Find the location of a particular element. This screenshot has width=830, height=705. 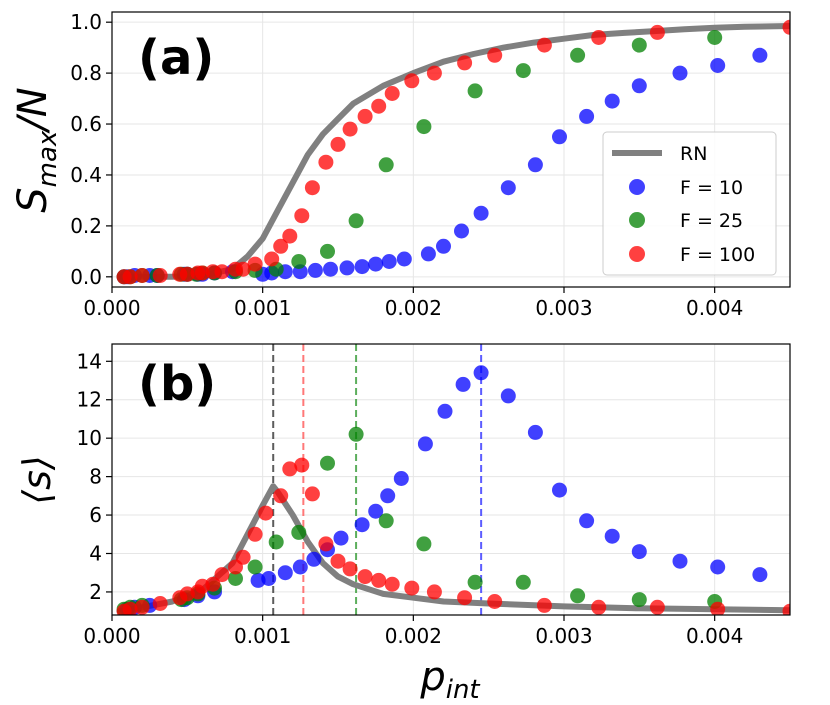

x-tick-label: 0.003 is located at coordinates (563, 636).